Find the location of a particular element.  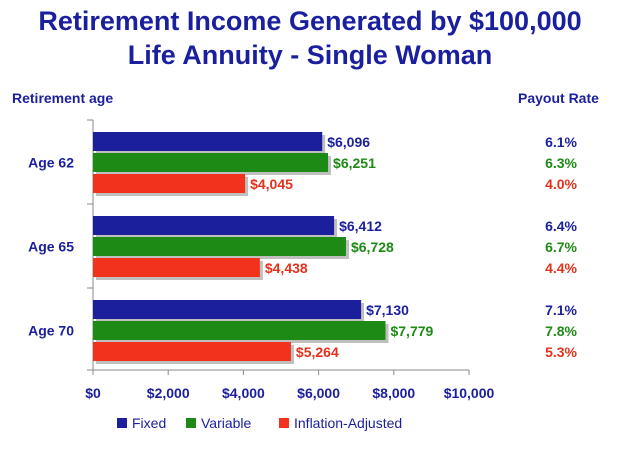

bar-value-label: $6,728 is located at coordinates (372, 247).